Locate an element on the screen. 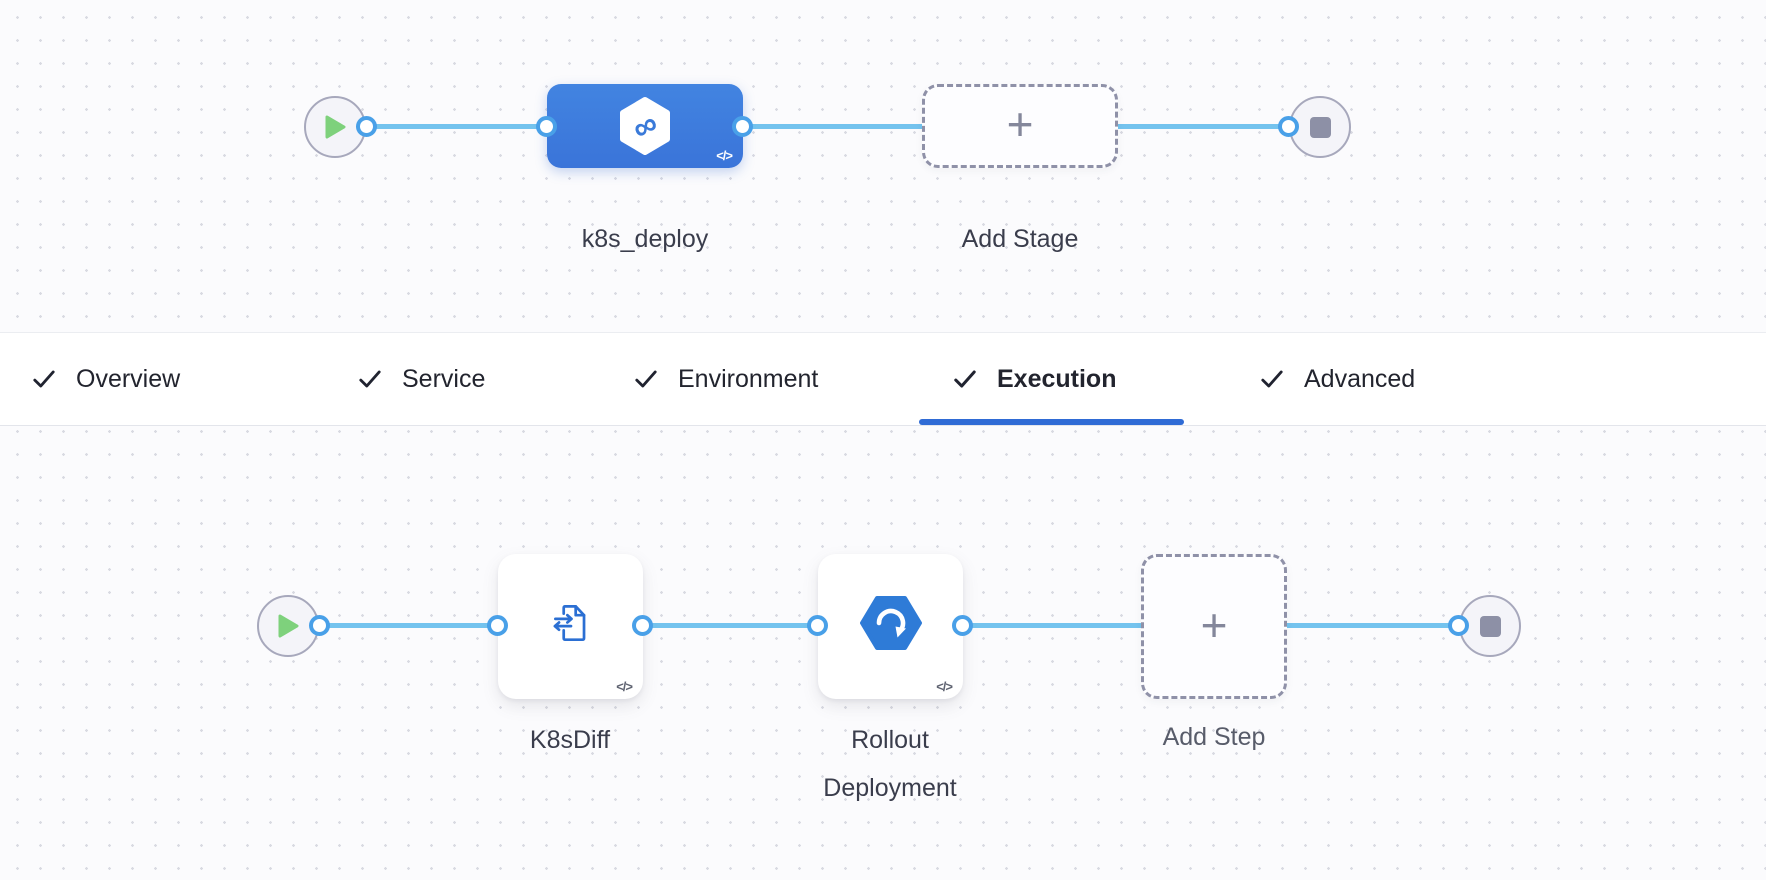  port-rollout-in is located at coordinates (817, 625).